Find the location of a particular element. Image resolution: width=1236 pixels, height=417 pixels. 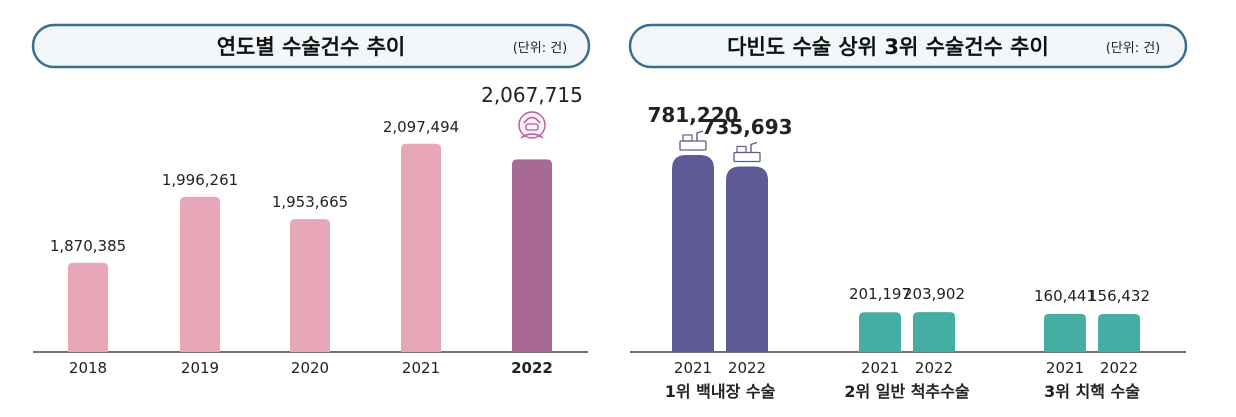

right-unit-label: (단위: 건) is located at coordinates (1133, 48).